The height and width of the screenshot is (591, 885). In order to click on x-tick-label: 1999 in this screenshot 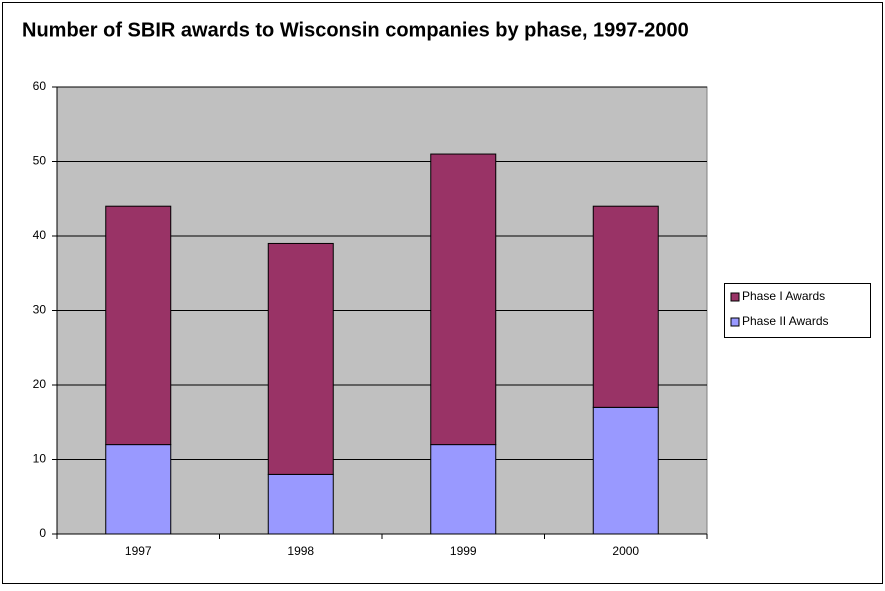, I will do `click(463, 551)`.